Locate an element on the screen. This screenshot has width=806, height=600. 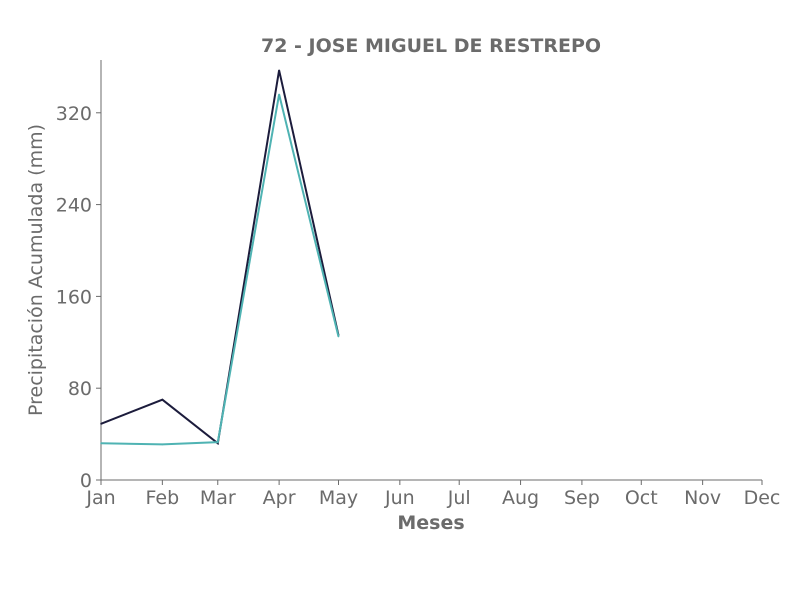
x-tick-label: Apr is located at coordinates (279, 498).